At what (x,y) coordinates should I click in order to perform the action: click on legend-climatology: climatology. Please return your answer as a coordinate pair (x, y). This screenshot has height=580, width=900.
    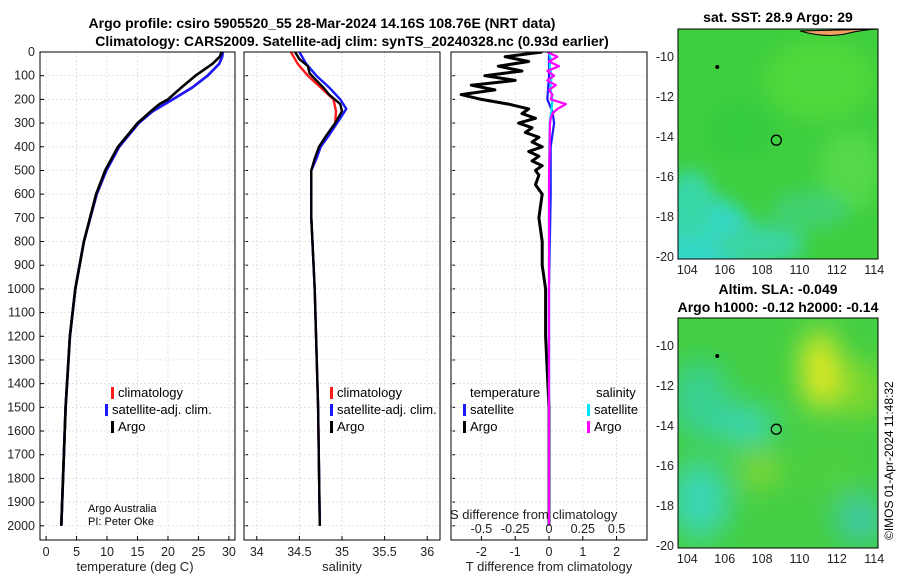
    Looking at the image, I should click on (151, 392).